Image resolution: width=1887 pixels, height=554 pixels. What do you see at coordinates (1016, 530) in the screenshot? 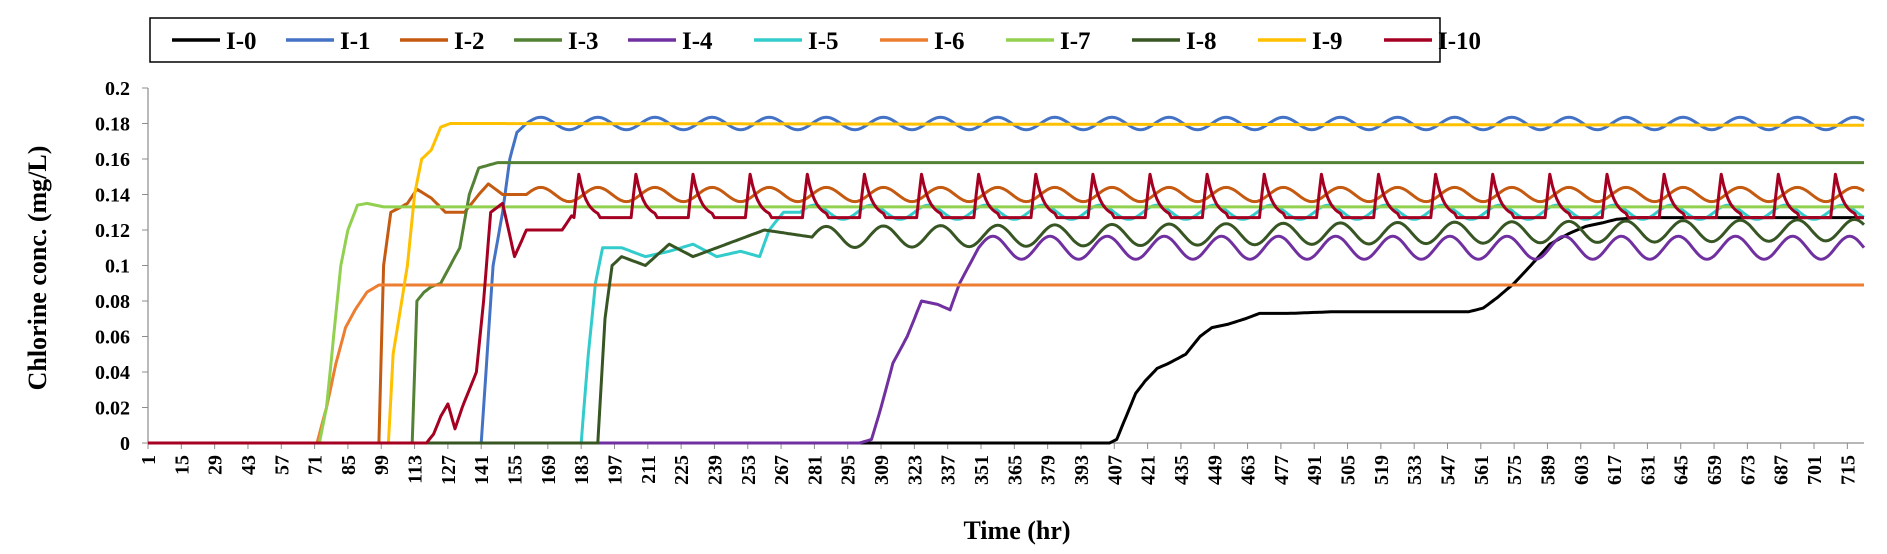
I see `x-axis-title: Time (hr)` at bounding box center [1016, 530].